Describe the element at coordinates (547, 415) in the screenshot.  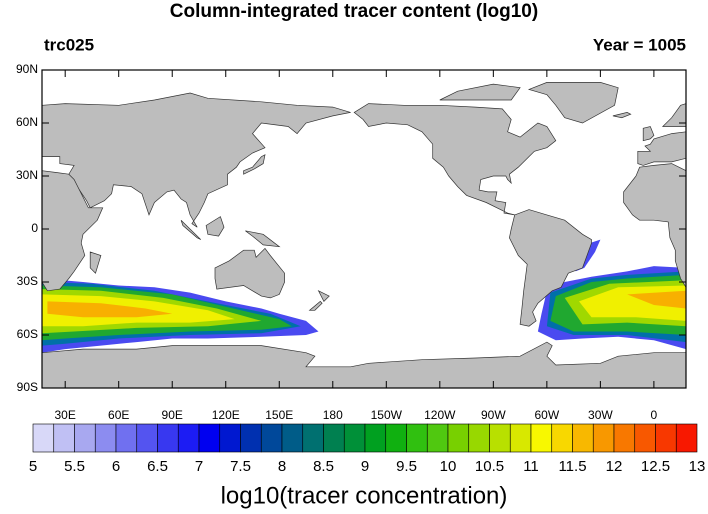
I see `lon-label: 60W` at that location.